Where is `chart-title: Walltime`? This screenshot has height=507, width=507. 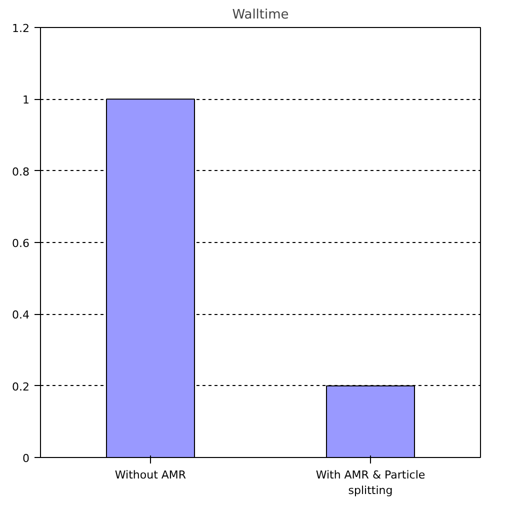
chart-title: Walltime is located at coordinates (260, 15).